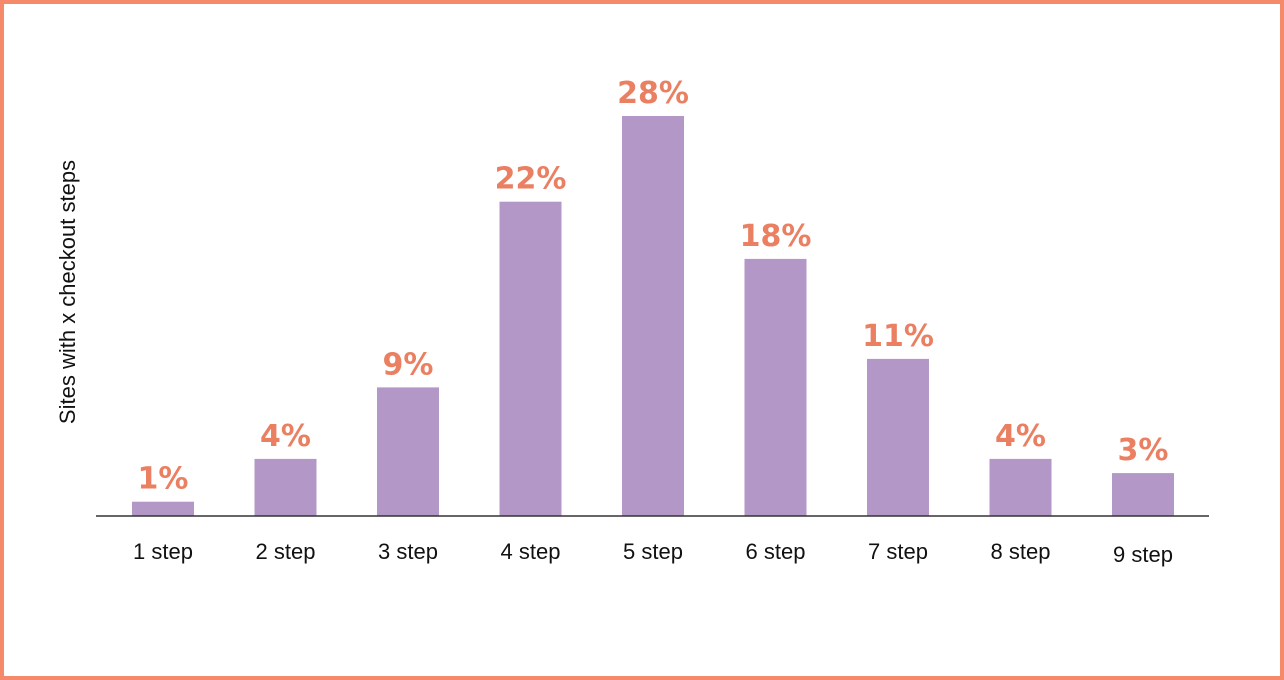  What do you see at coordinates (67, 292) in the screenshot?
I see `y-axis-title: Sites with x checkout steps` at bounding box center [67, 292].